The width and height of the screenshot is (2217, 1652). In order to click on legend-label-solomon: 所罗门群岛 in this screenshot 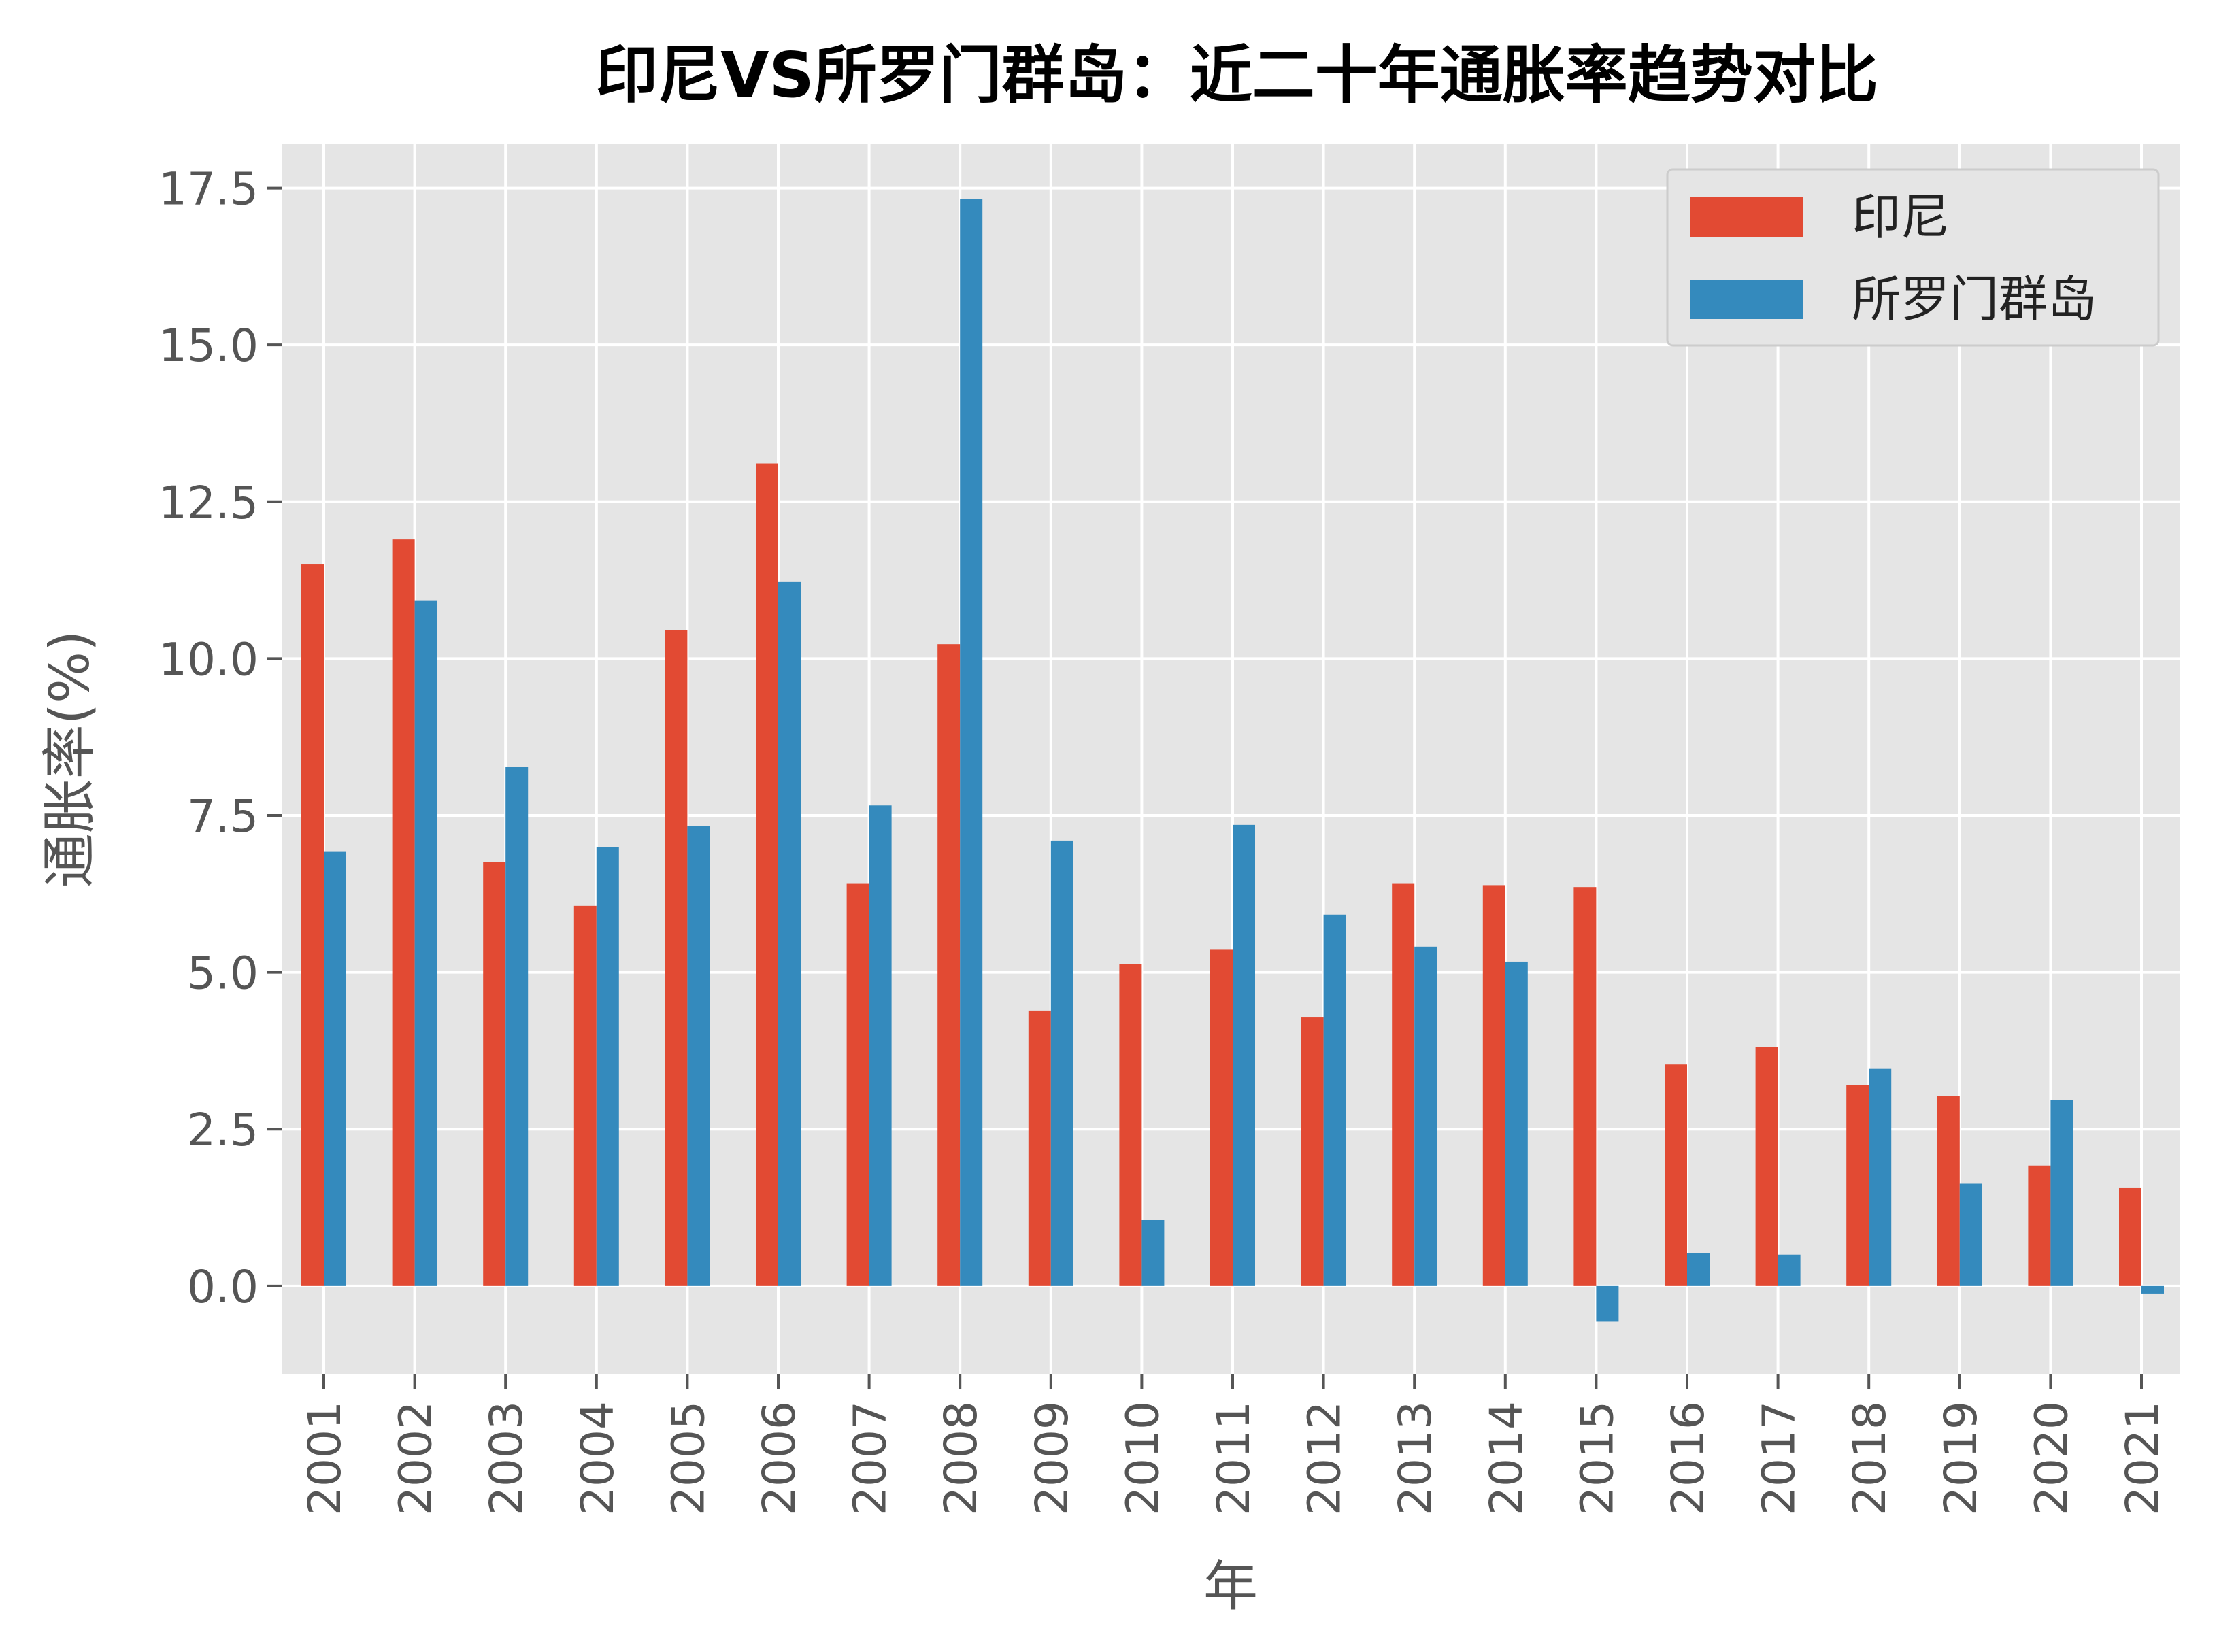, I will do `click(1974, 300)`.